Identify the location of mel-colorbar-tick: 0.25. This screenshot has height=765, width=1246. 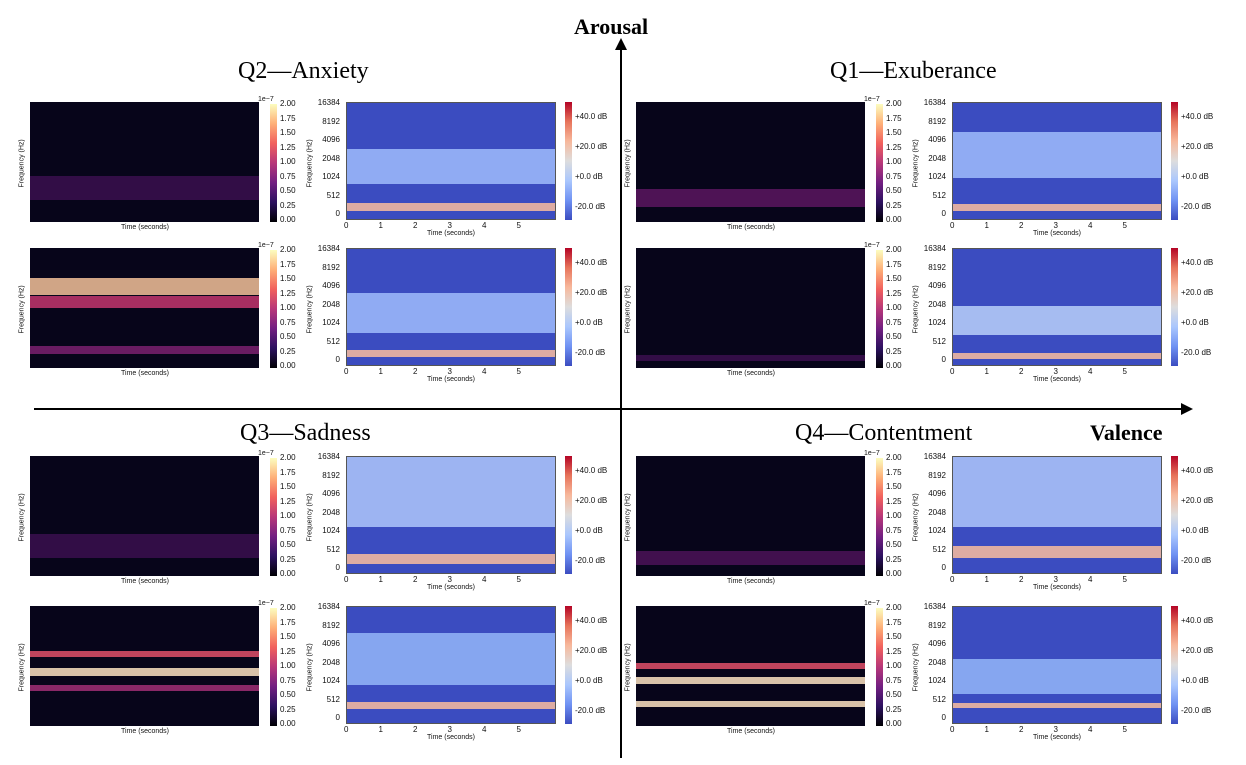
(894, 351).